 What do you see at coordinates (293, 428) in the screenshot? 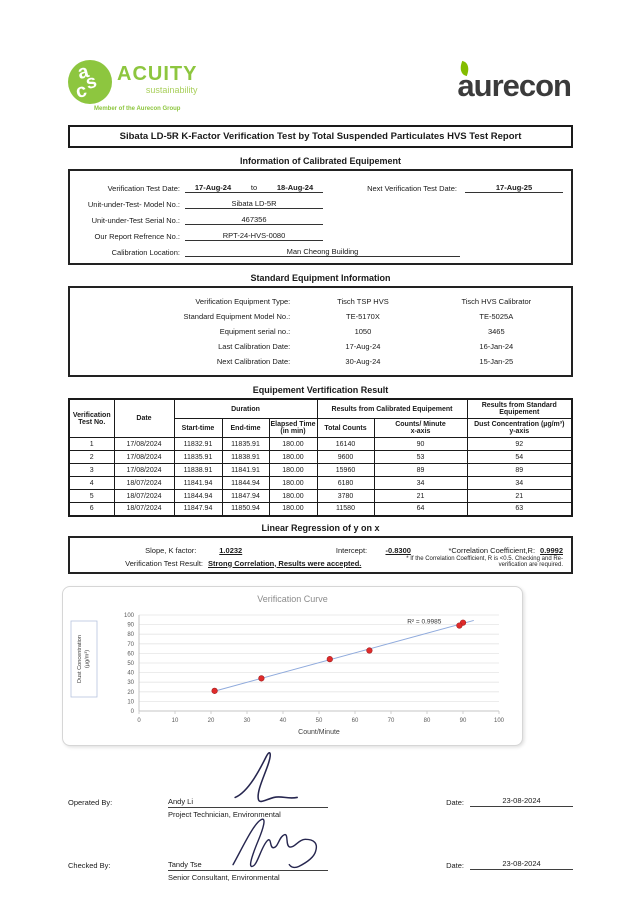
I see `col-header-elapsed: Elapsed Time (in min)` at bounding box center [293, 428].